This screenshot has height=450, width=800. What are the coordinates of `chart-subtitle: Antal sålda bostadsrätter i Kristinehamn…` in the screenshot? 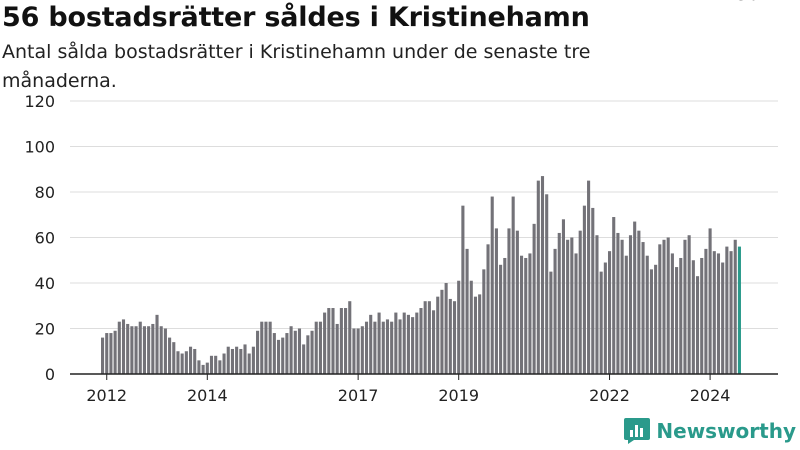 It's located at (296, 66).